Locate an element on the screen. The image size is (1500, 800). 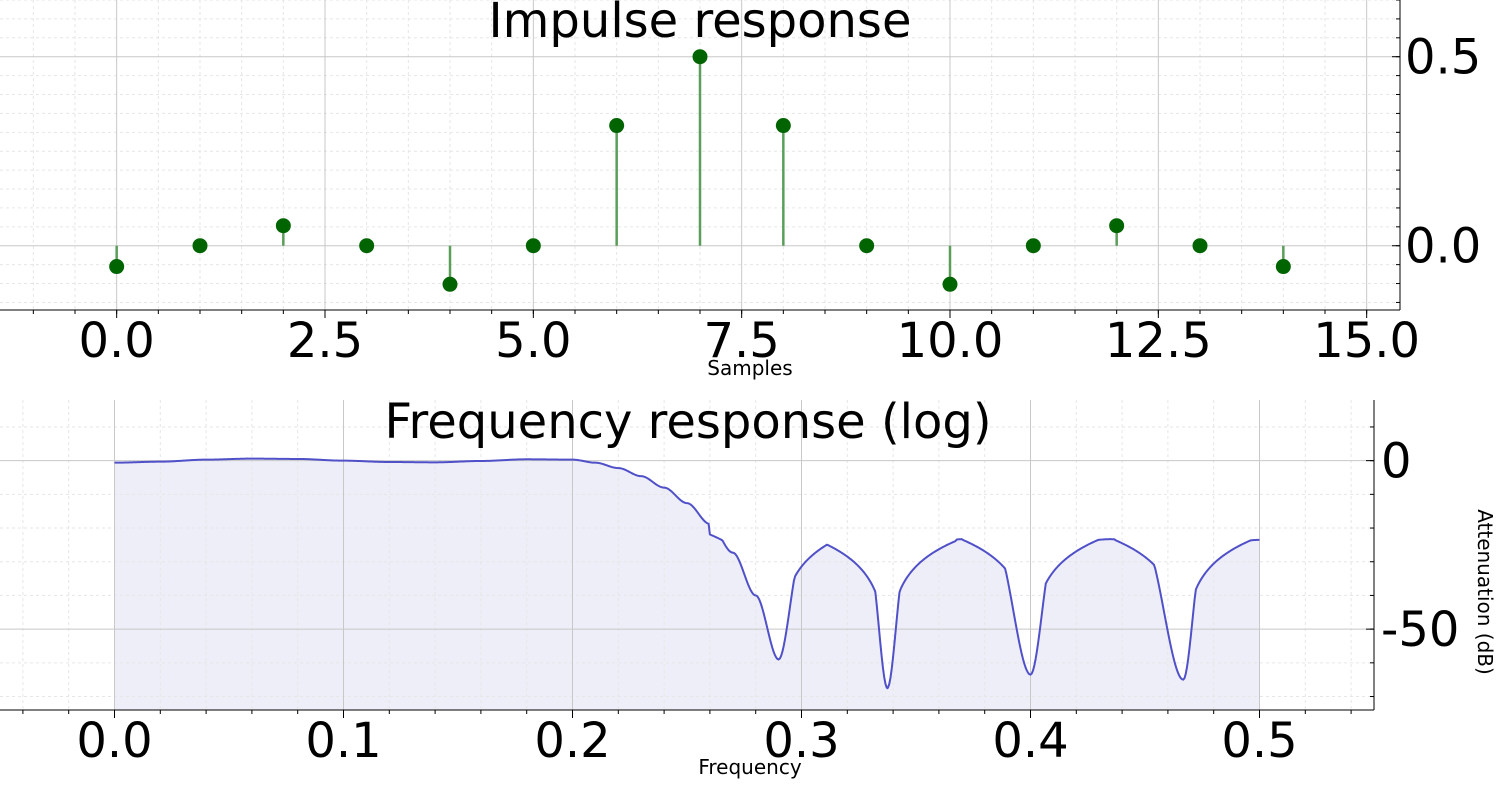
frequency-x-tick-label: 0.2 is located at coordinates (572, 741).